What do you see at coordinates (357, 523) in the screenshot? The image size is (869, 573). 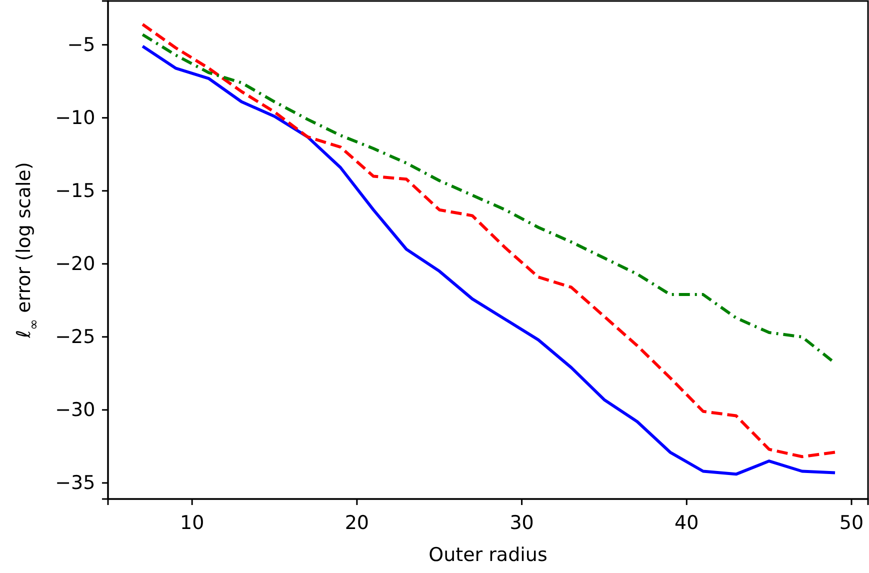 I see `x-tick-label: 20` at bounding box center [357, 523].